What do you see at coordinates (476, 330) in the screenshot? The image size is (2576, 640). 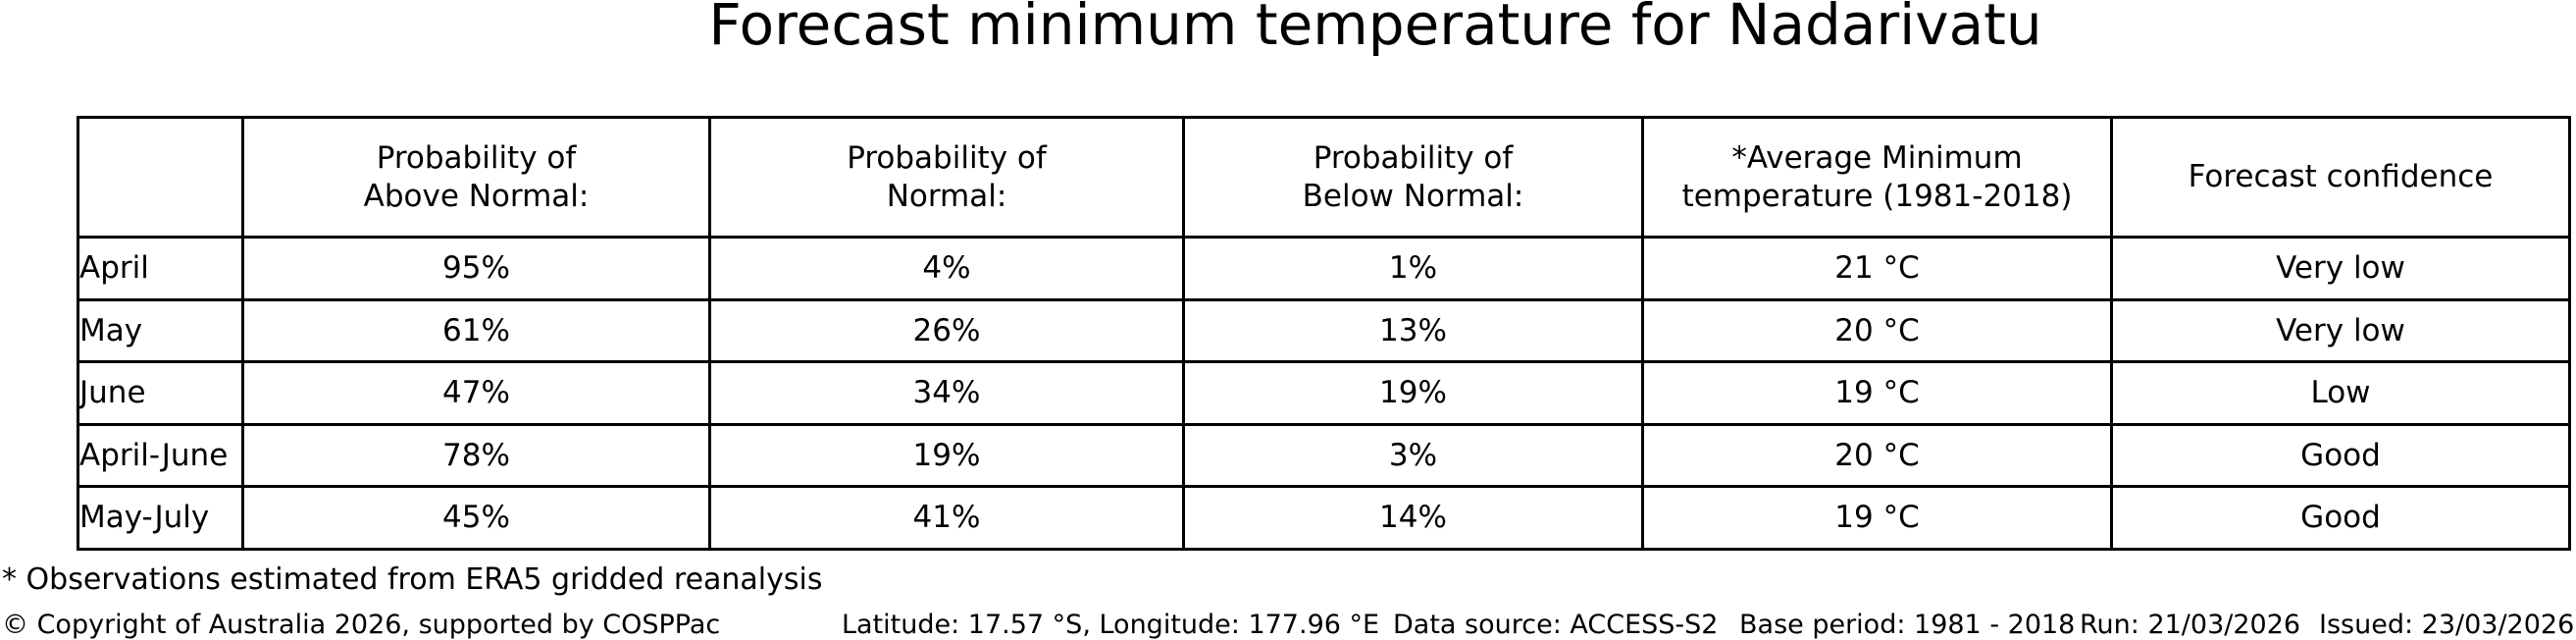 I see `above-normal-cell: 61%` at bounding box center [476, 330].